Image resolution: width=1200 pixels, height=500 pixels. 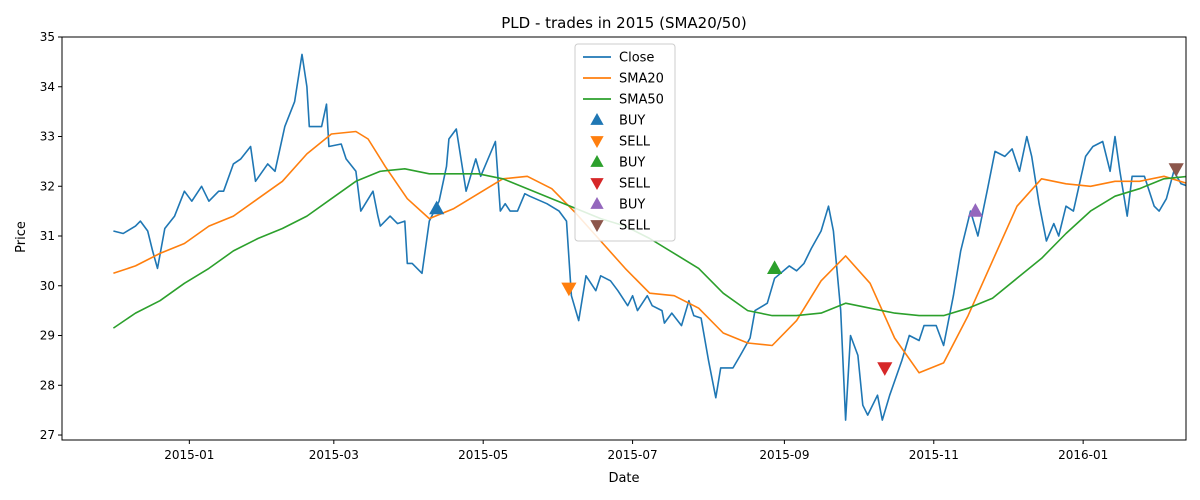 What do you see at coordinates (47, 286) in the screenshot?
I see `y-tick-label: 30` at bounding box center [47, 286].